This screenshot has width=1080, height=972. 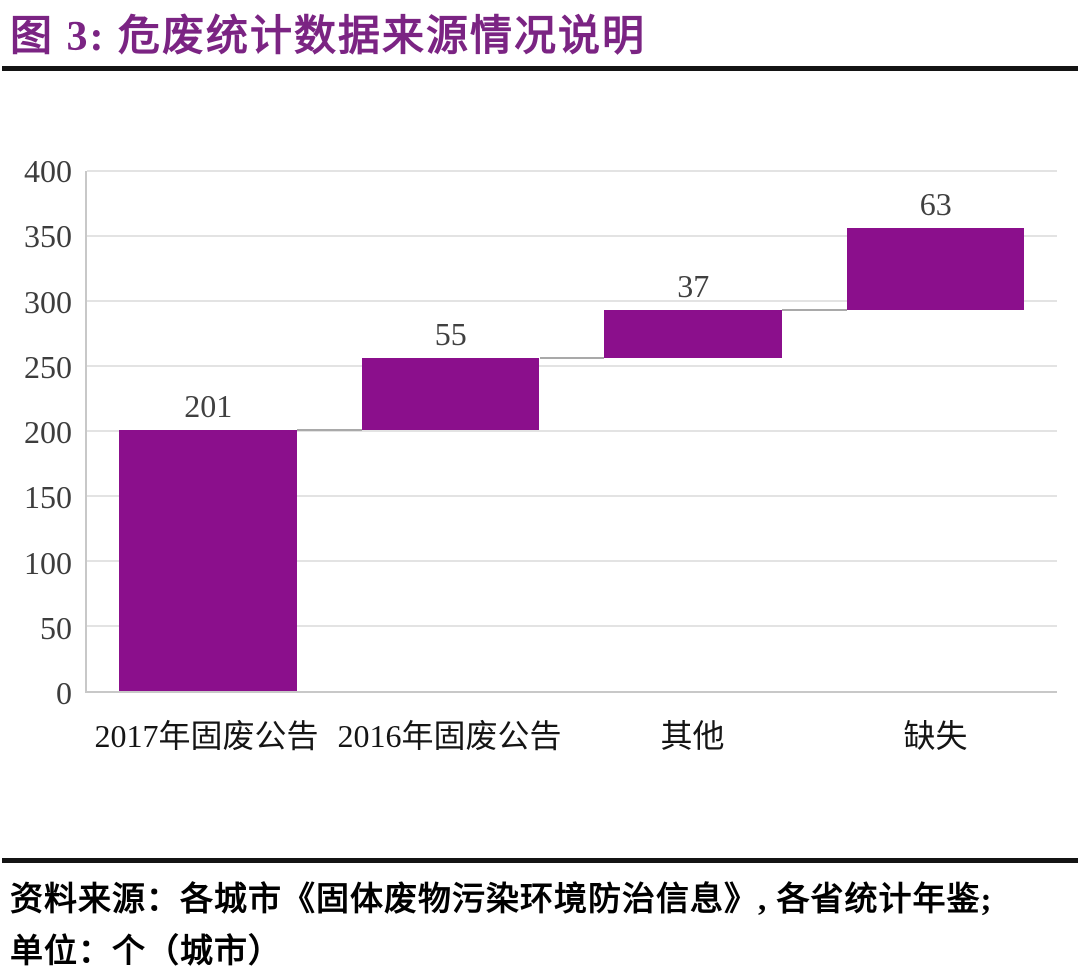 What do you see at coordinates (571, 736) in the screenshot?
I see `x-axis: 2017年固废公告 2016年固废公告 其他 缺失` at bounding box center [571, 736].